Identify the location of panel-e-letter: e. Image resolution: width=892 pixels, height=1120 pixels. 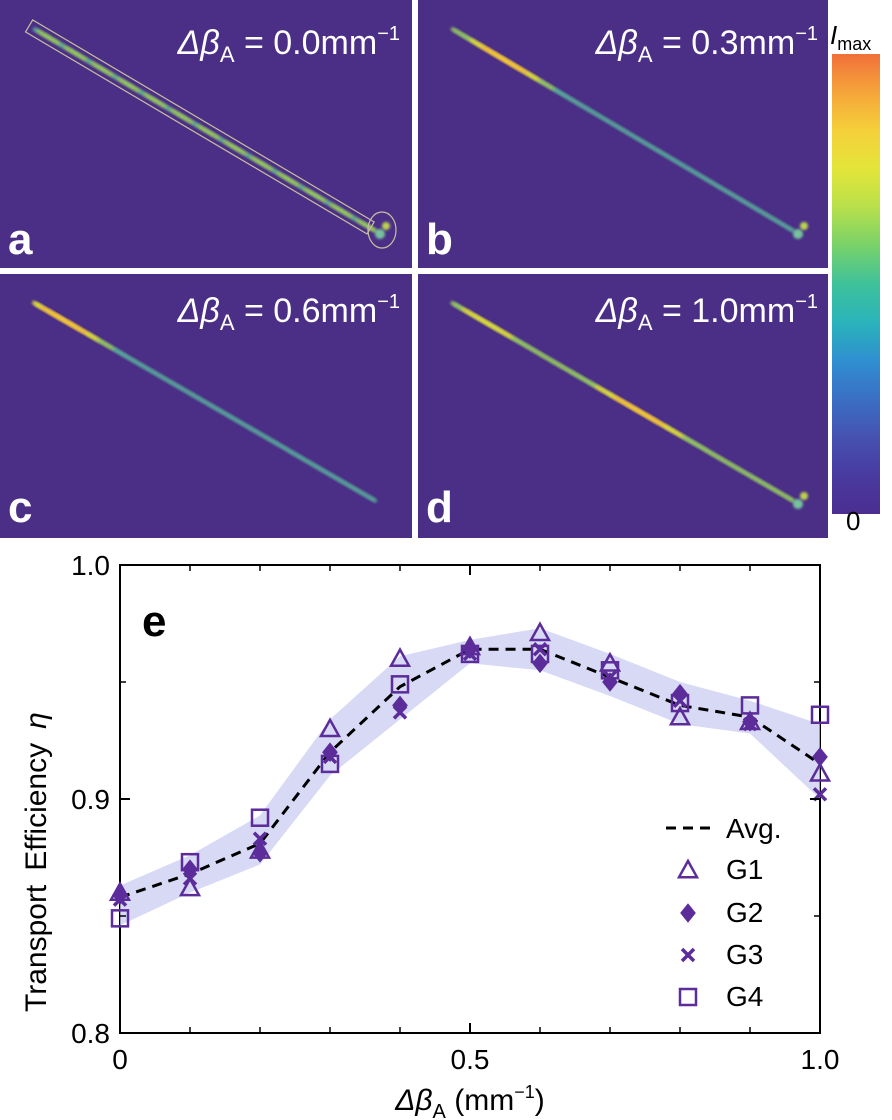
(154, 621).